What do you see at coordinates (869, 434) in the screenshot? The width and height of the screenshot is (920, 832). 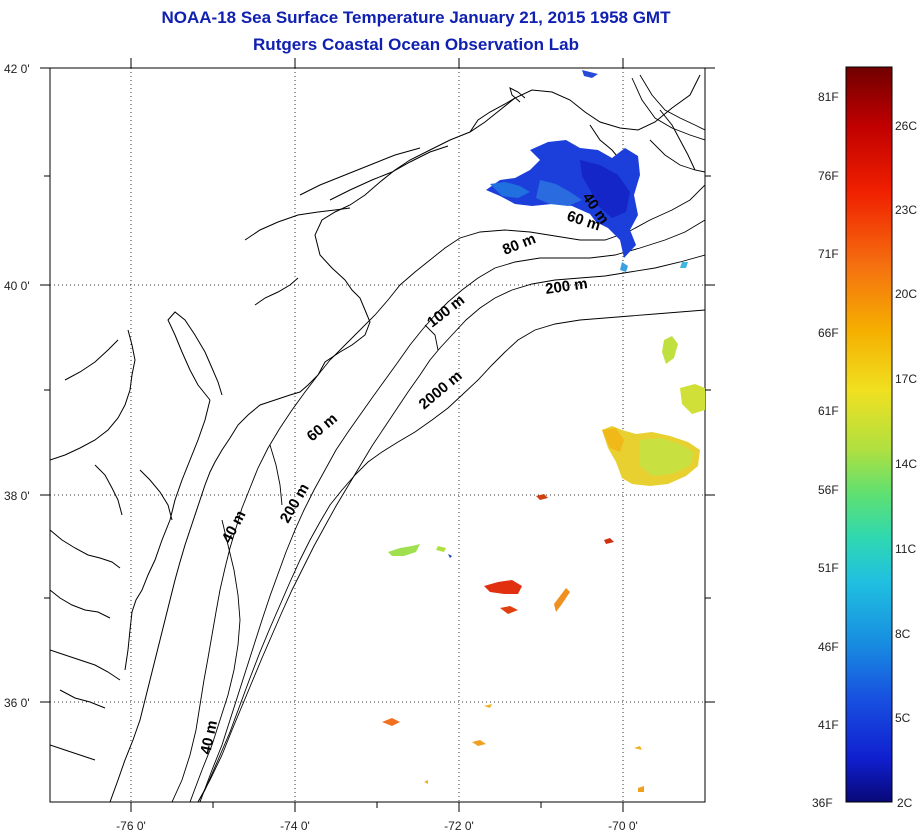 I see `colorbar` at bounding box center [869, 434].